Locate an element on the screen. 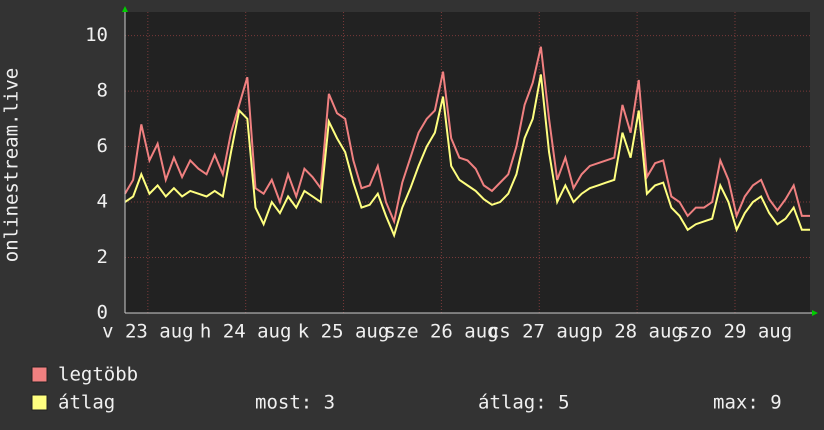 The height and width of the screenshot is (430, 824). y-tick-label: 6 is located at coordinates (102, 146).